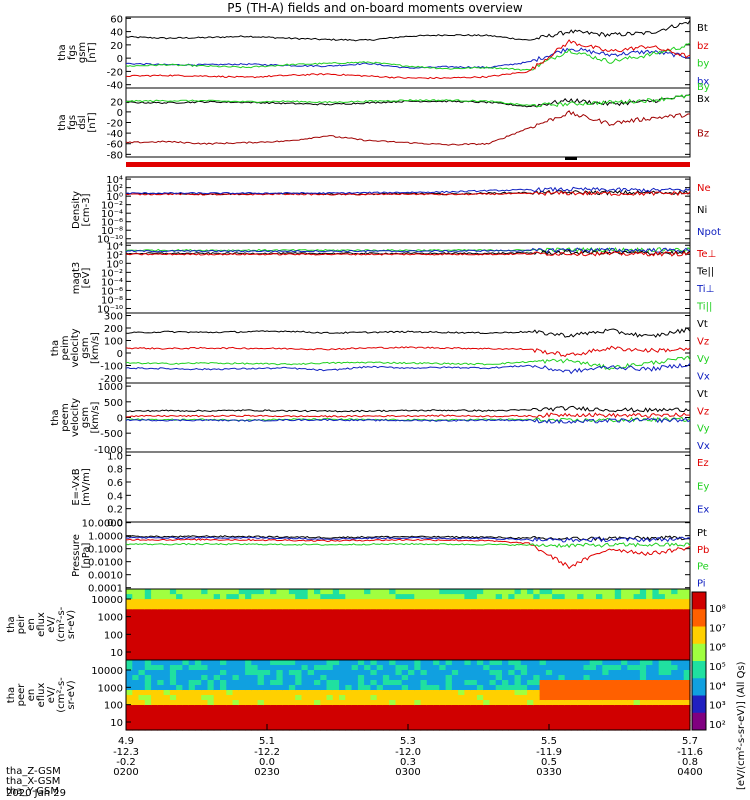 The width and height of the screenshot is (750, 800). What do you see at coordinates (113, 706) in the screenshot?
I see `y-tick-label: 100` at bounding box center [113, 706].